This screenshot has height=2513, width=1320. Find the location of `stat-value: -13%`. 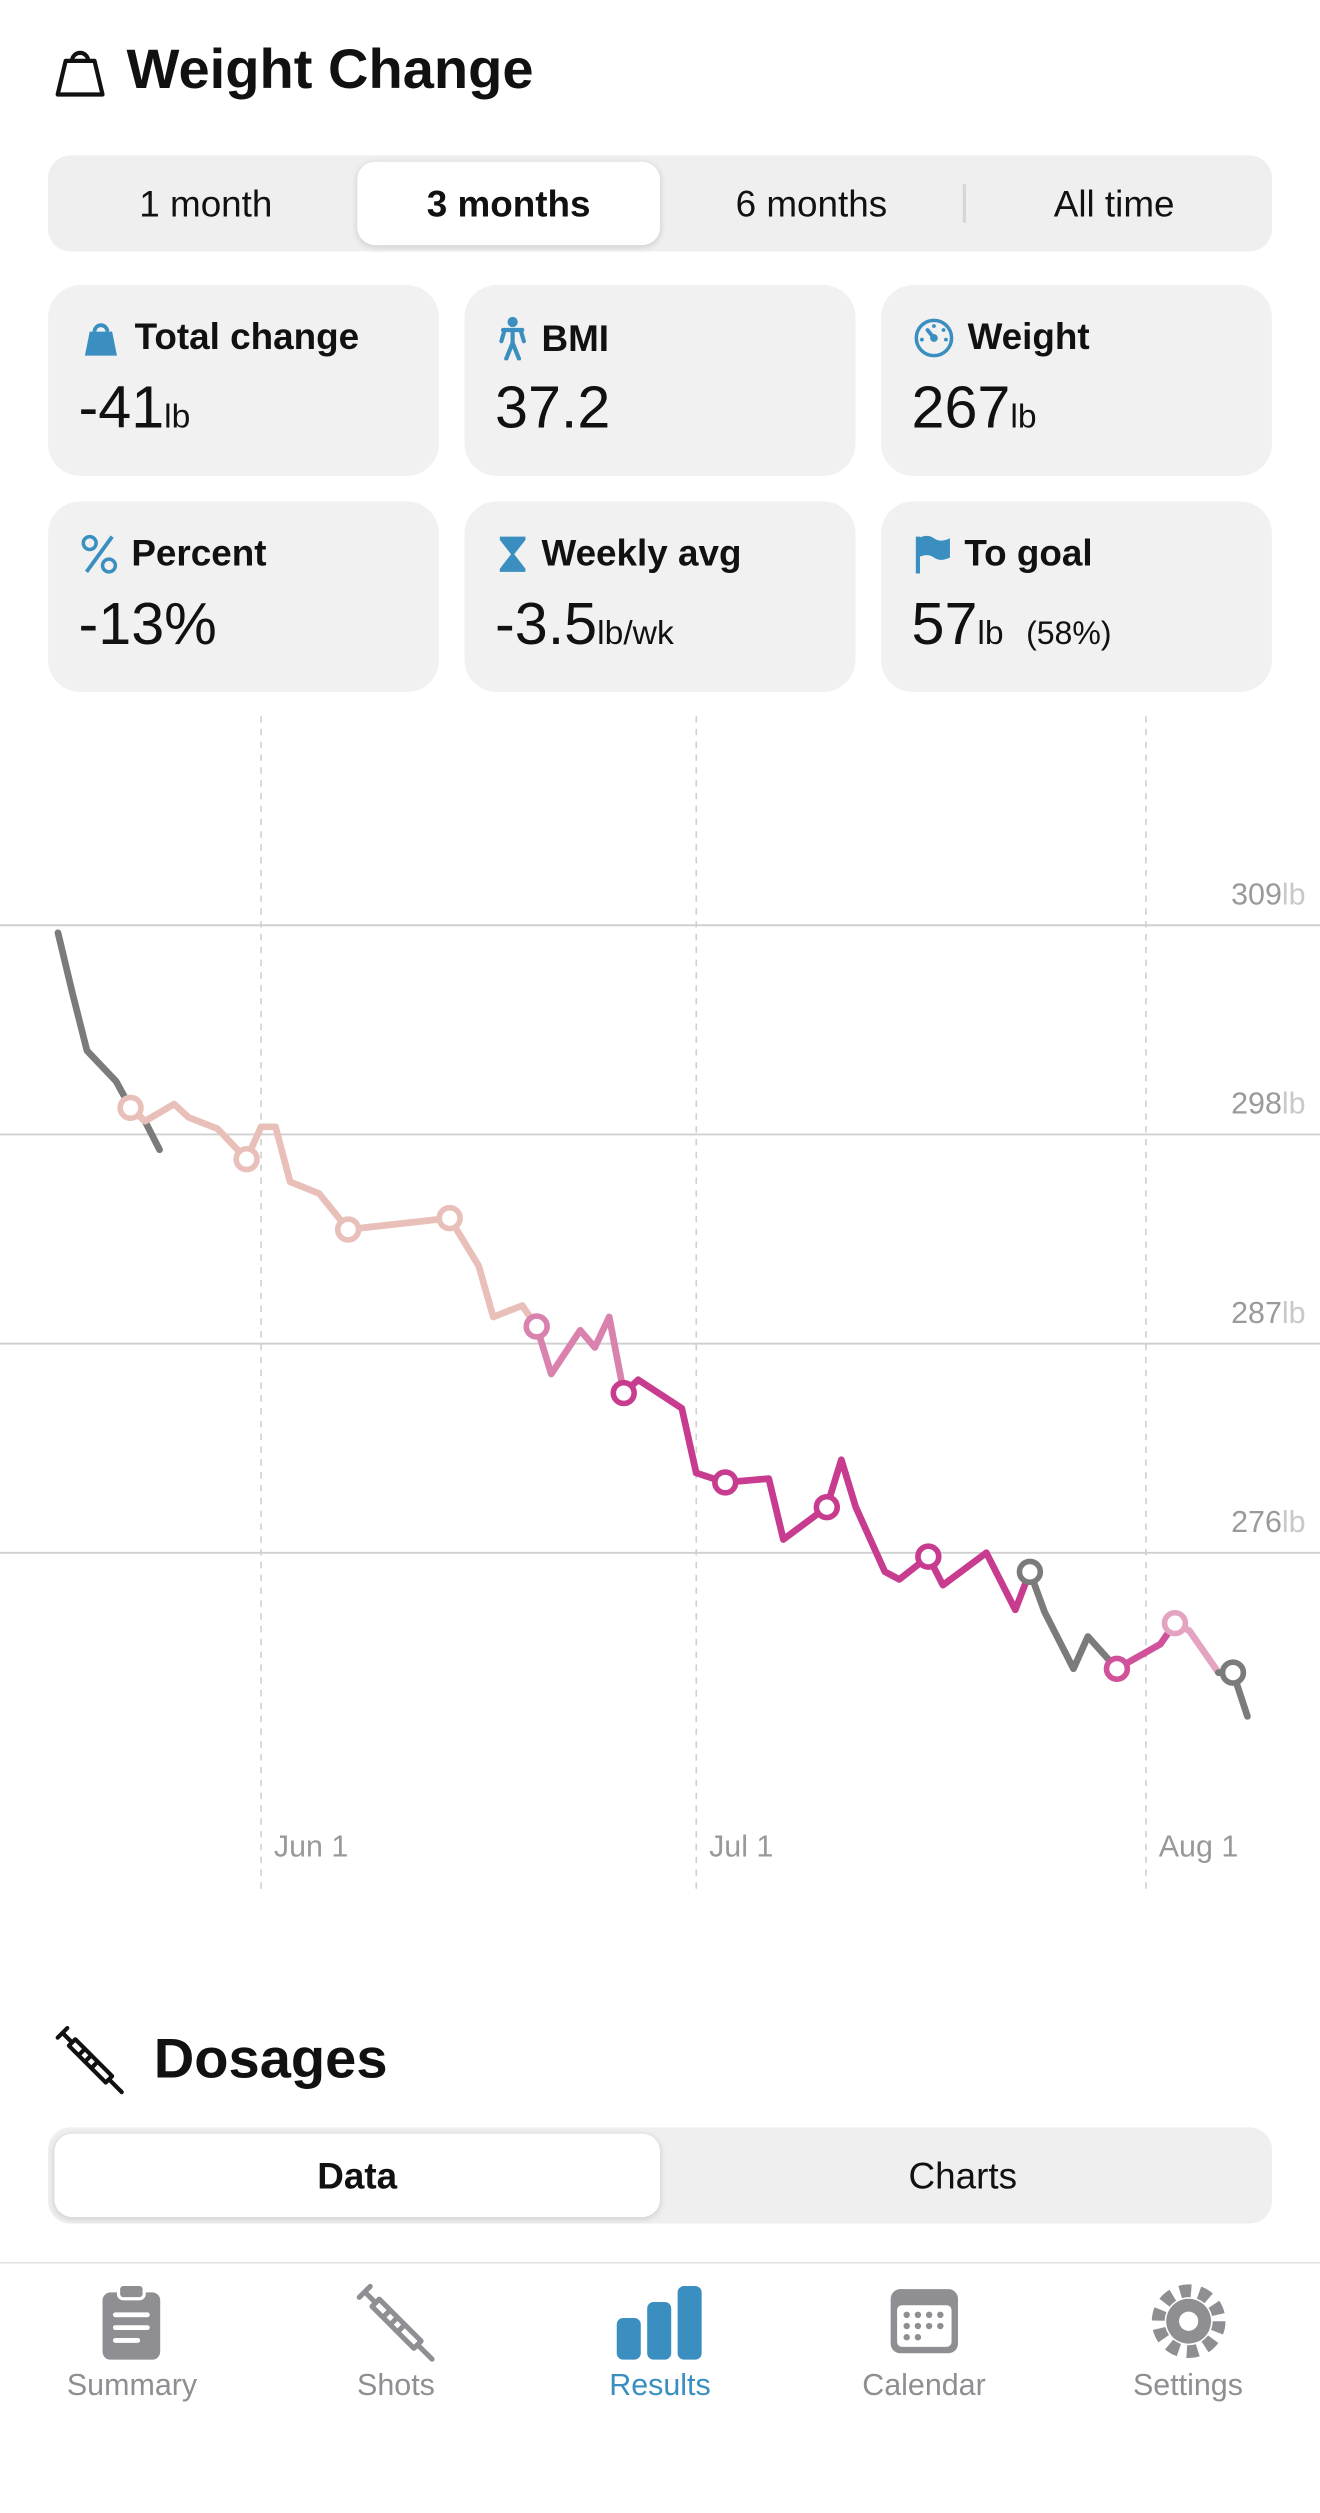

stat-value: -13% is located at coordinates (147, 624).